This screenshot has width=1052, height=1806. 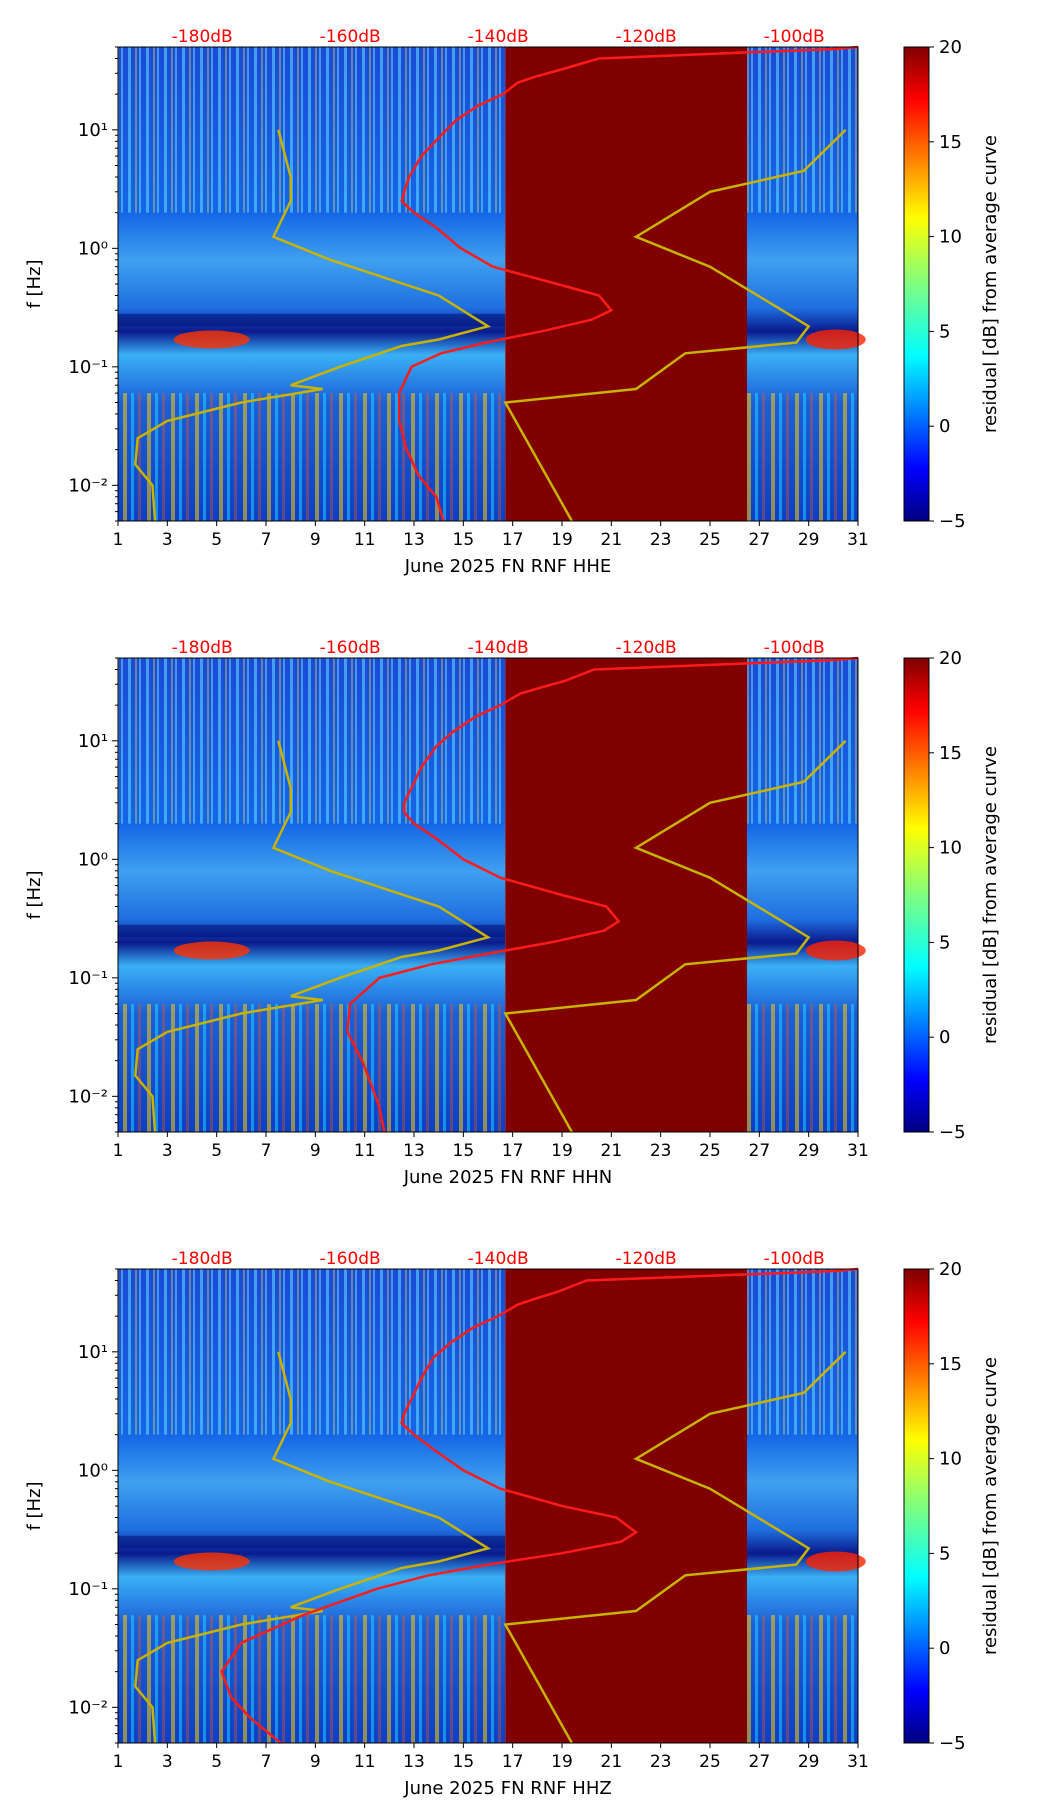 I want to click on x-axis-label: June 2025 FN RNF HHN, so click(x=508, y=1177).